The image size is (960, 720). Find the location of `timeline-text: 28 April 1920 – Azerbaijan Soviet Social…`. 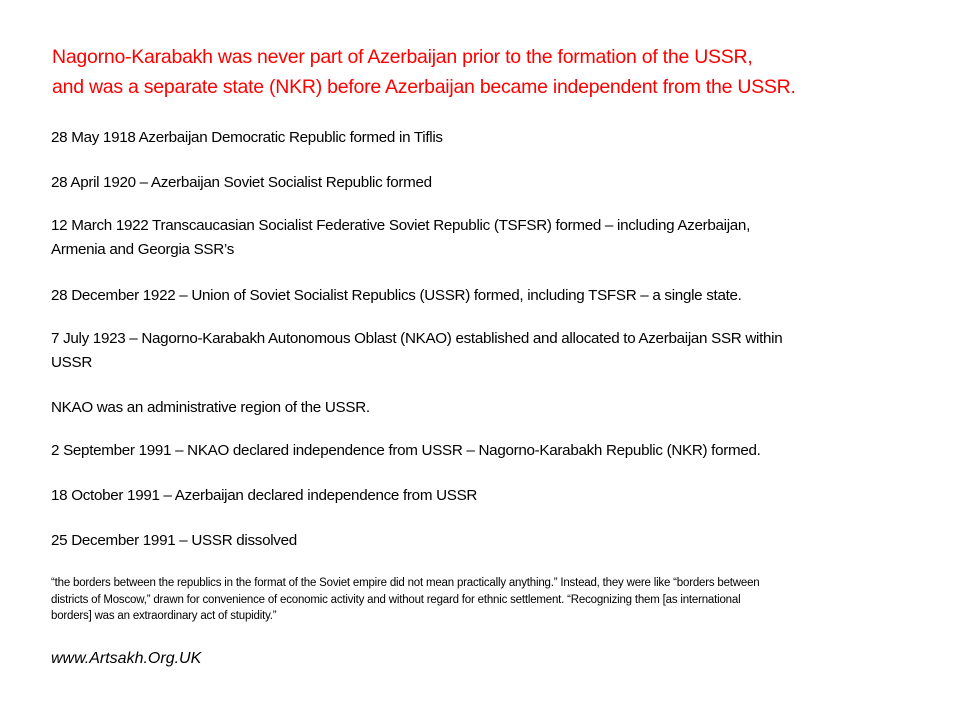

timeline-text: 28 April 1920 – Azerbaijan Soviet Social… is located at coordinates (241, 182).